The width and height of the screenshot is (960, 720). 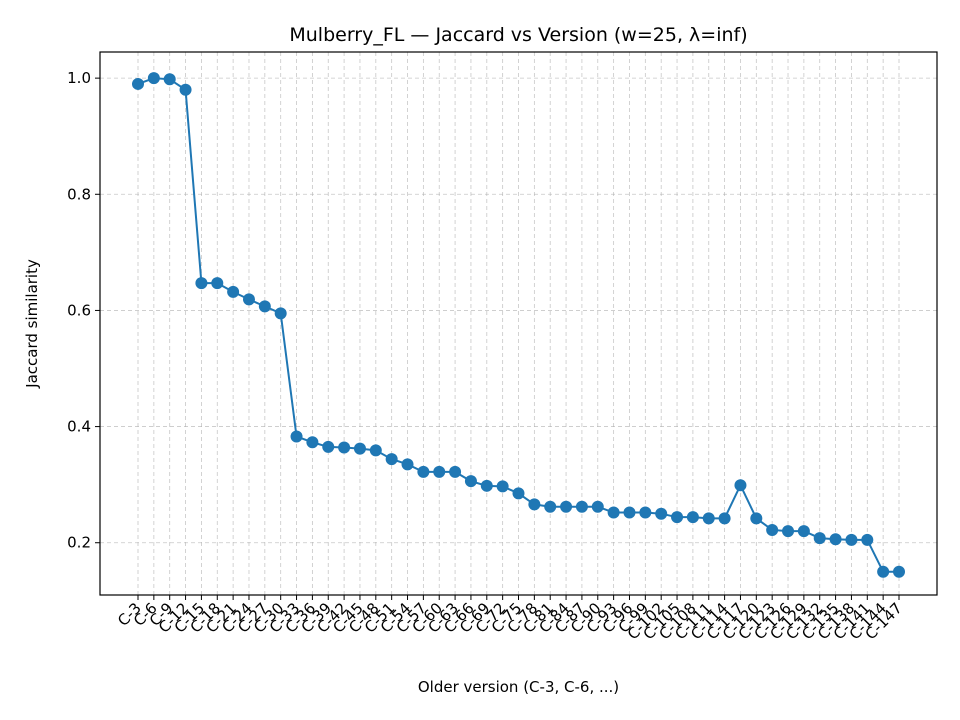 I want to click on y-tick-label: 1.0, so click(x=79, y=78).